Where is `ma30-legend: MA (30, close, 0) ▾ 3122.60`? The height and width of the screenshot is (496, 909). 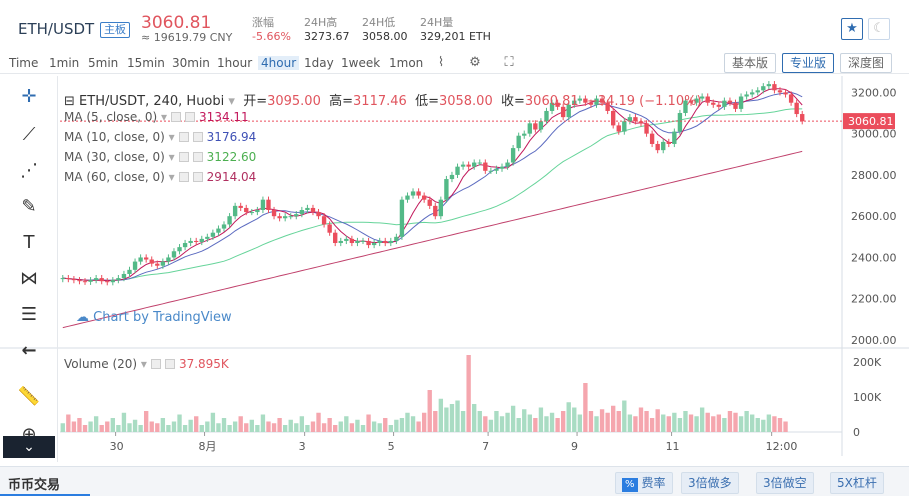 ma30-legend: MA (30, close, 0) ▾ 3122.60 is located at coordinates (160, 157).